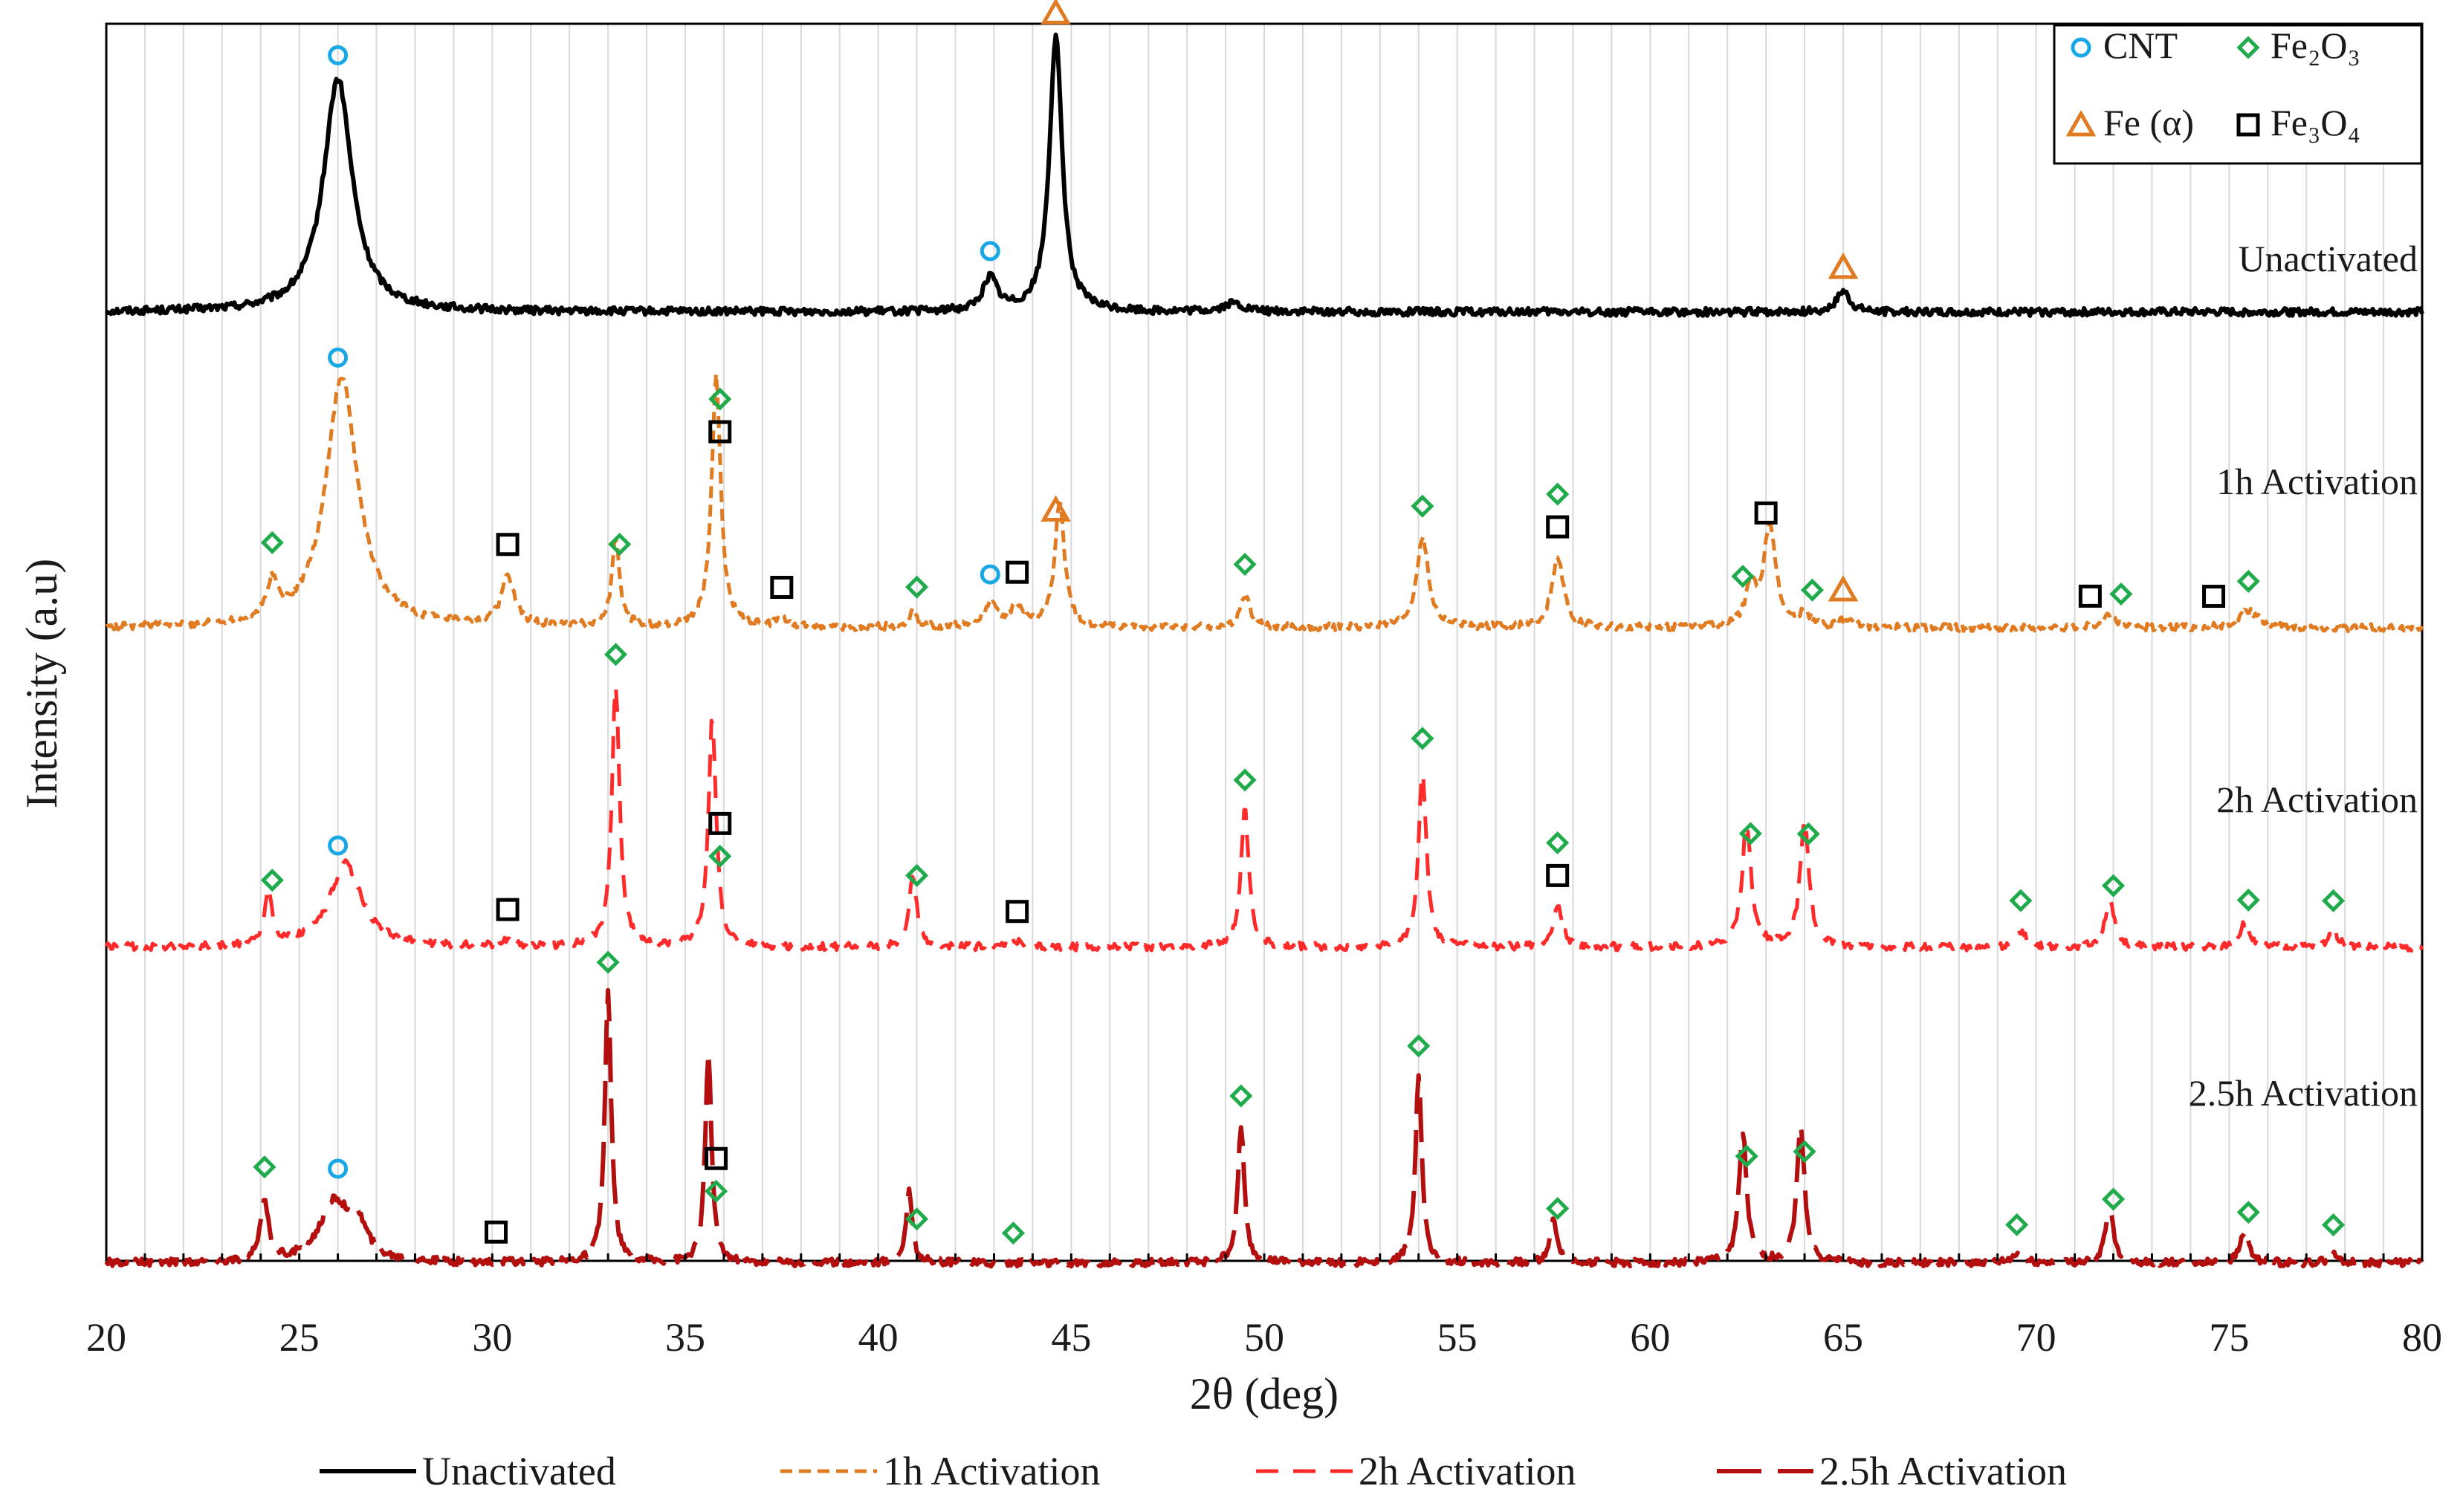  I want to click on x-tick-label: 75, so click(2229, 1337).